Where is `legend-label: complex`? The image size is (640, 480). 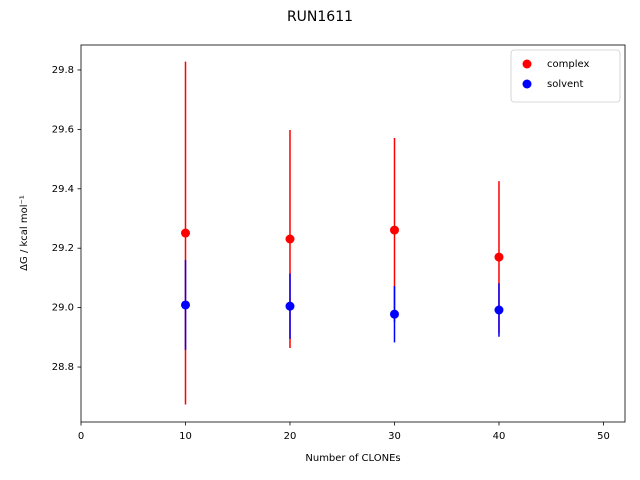
legend-label: complex is located at coordinates (568, 64).